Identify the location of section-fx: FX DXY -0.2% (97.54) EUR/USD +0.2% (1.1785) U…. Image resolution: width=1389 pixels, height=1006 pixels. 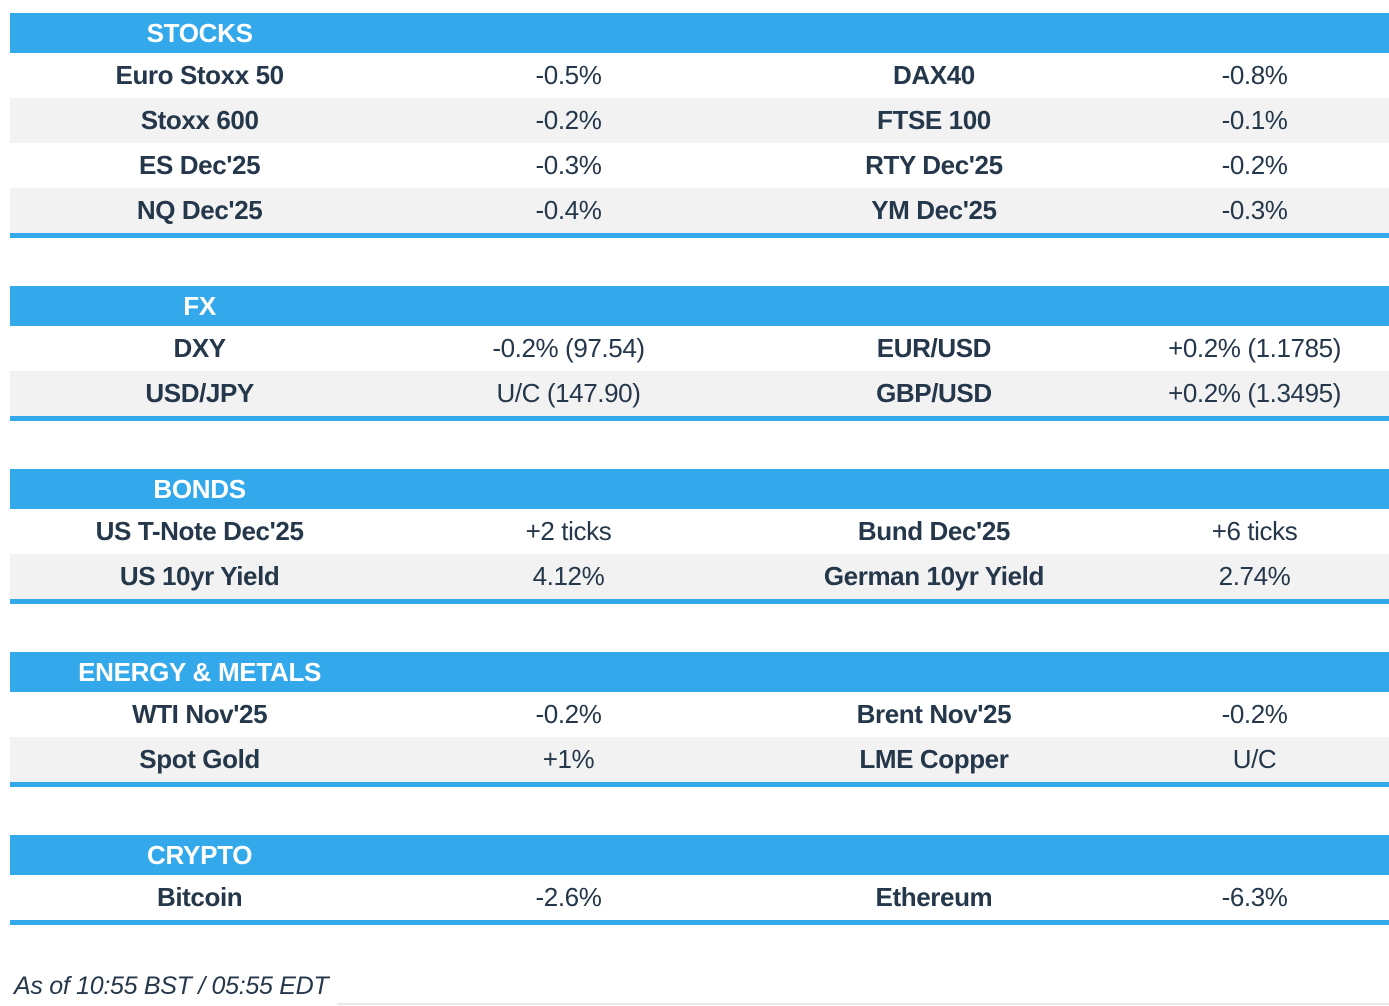
(699, 353).